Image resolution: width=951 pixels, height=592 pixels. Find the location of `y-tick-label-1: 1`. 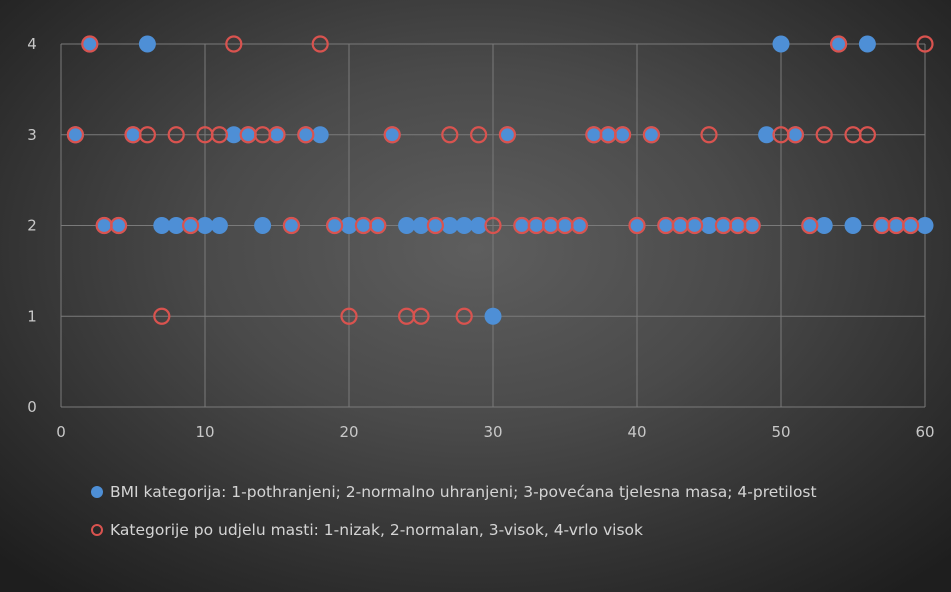

y-tick-label-1: 1 is located at coordinates (32, 316).